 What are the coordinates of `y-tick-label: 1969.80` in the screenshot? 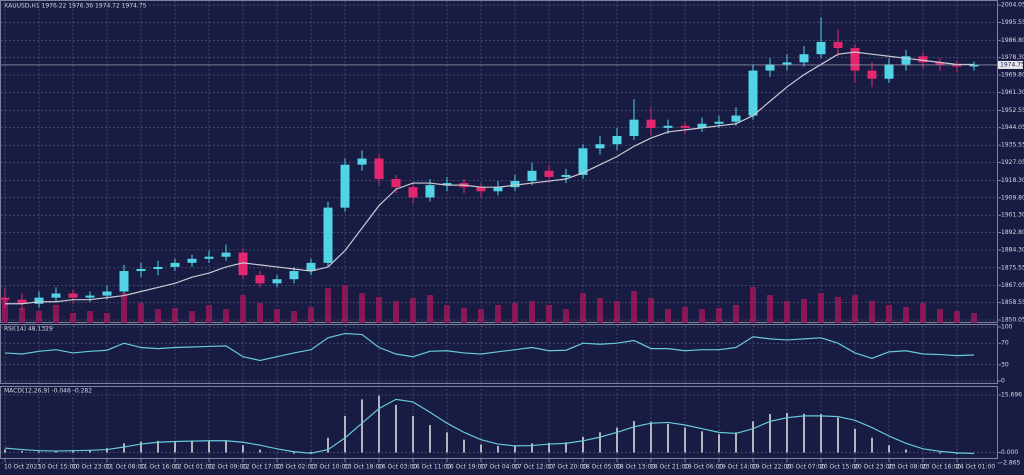 It's located at (1012, 75).